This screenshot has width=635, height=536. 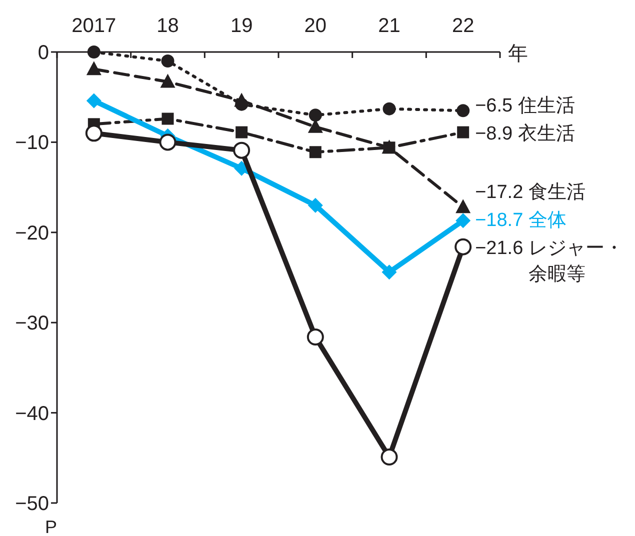 I want to click on y-tick-label: −10, so click(x=32, y=143).